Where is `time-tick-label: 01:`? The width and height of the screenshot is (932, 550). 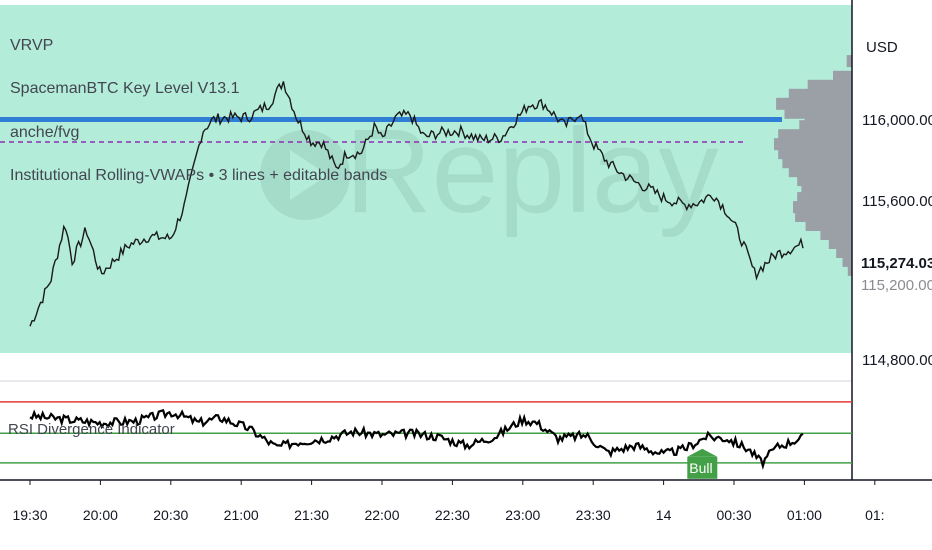
time-tick-label: 01: is located at coordinates (874, 515).